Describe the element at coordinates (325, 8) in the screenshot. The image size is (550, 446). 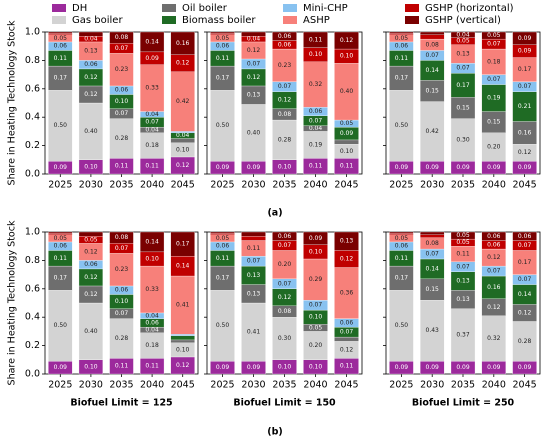
I see `legend-label: Mini-CHP` at that location.